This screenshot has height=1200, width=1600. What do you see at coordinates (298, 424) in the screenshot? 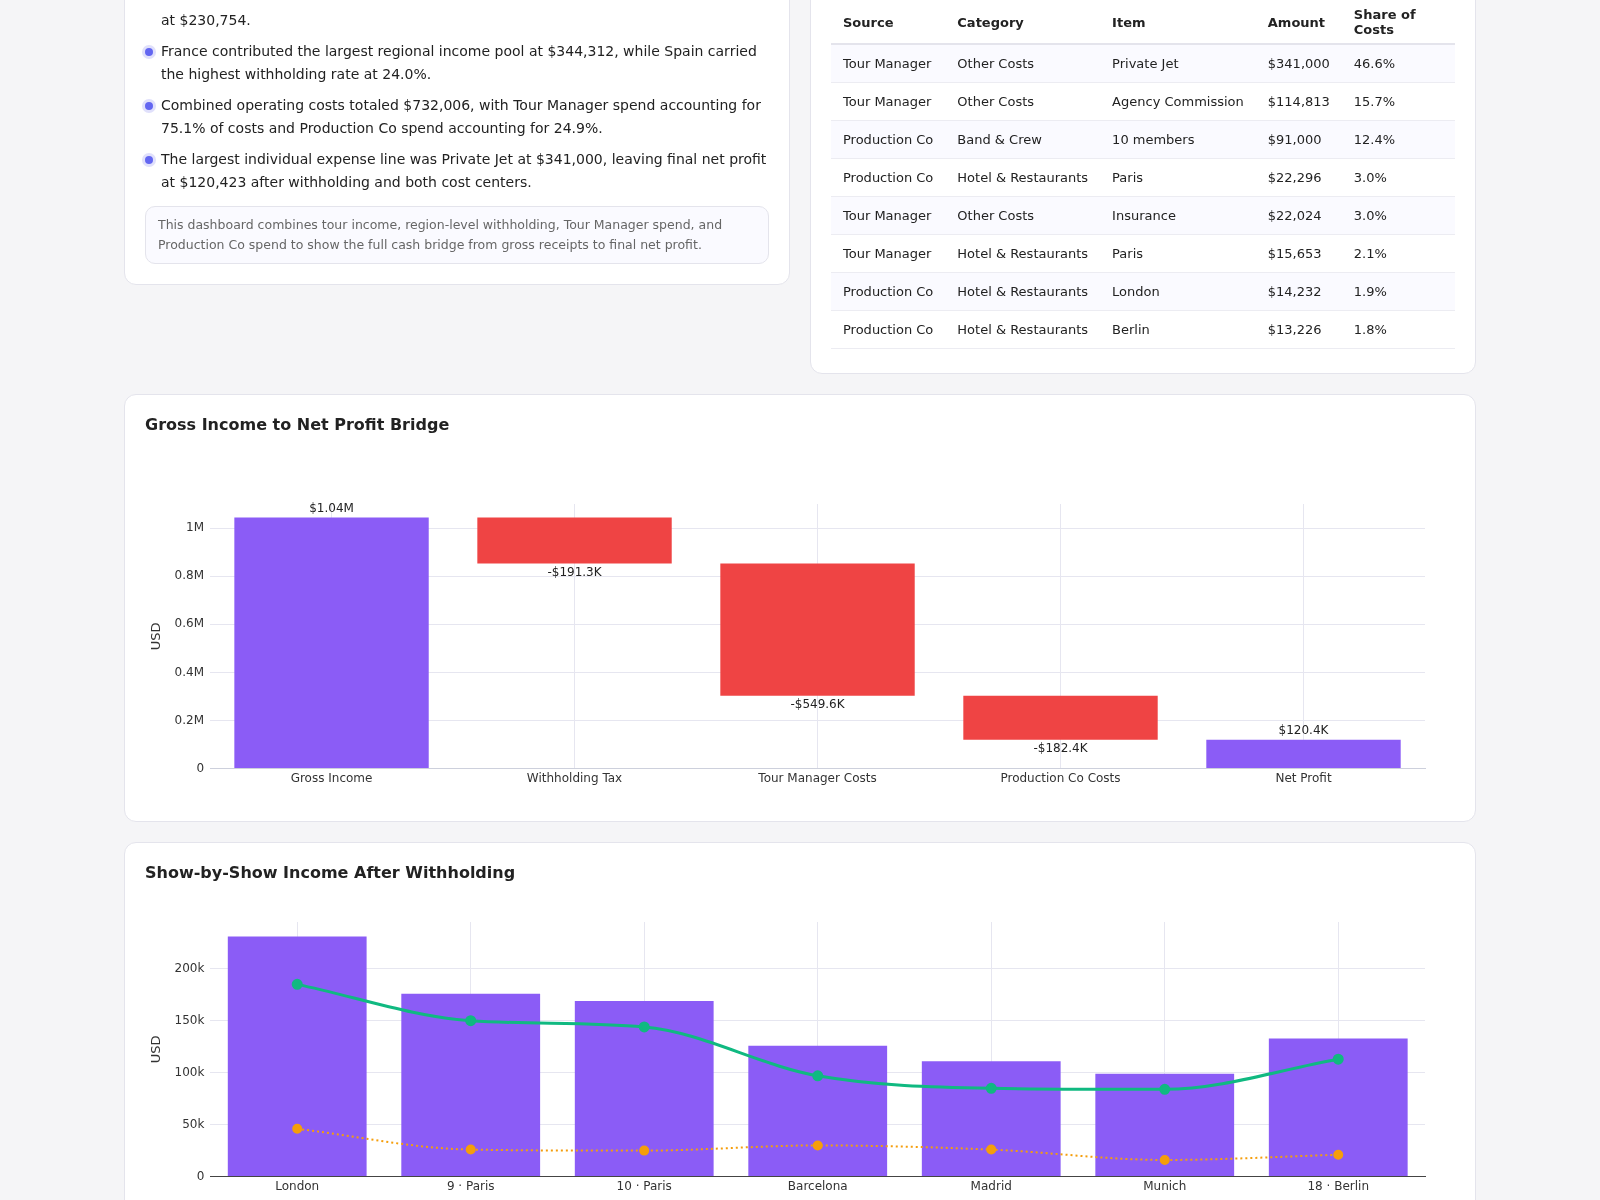
I see `chart-title: Gross Income to Net Profit Bridge` at bounding box center [298, 424].